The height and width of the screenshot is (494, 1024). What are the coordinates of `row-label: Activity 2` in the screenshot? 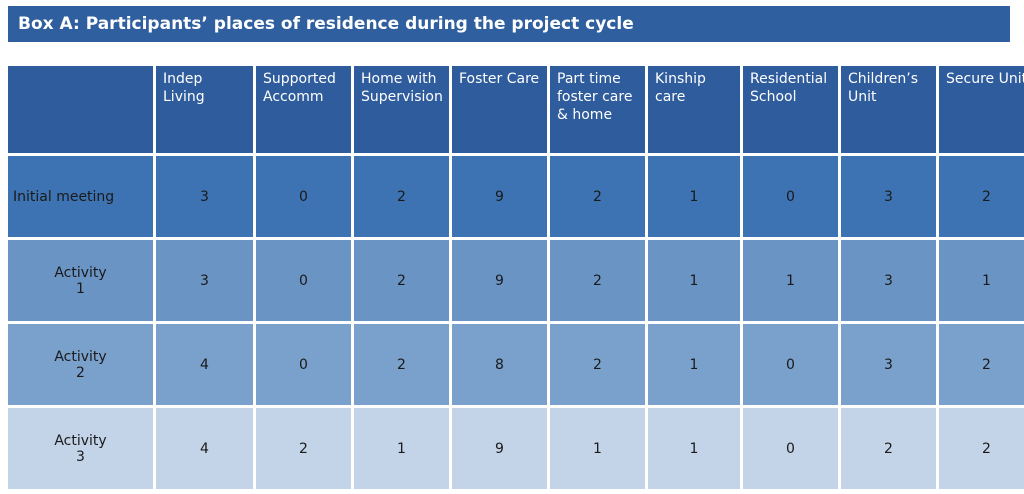 It's located at (80, 364).